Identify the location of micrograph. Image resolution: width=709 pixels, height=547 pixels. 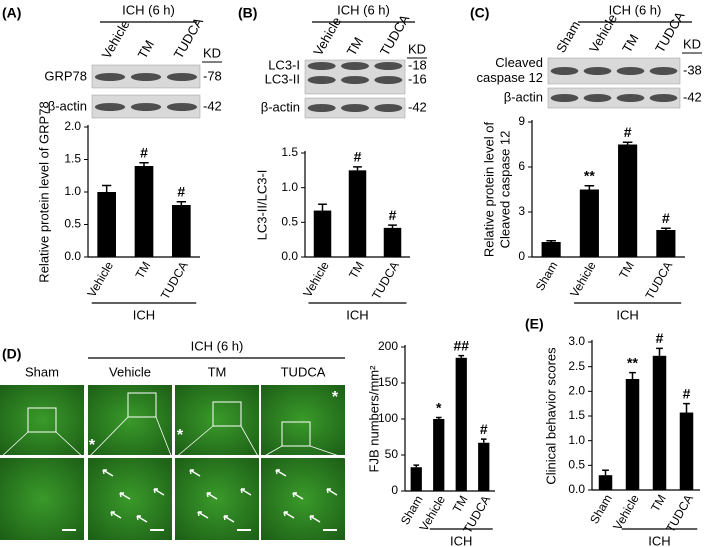
(303, 420).